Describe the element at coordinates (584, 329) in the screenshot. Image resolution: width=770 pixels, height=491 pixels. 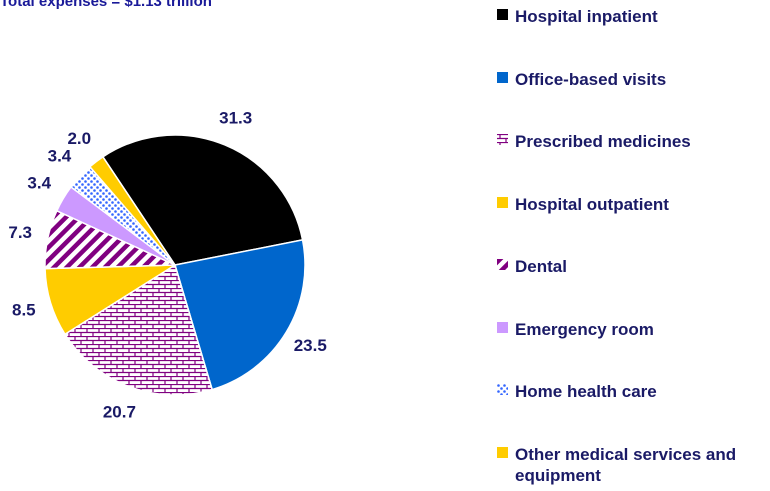
I see `legend-label: Emergency room` at that location.